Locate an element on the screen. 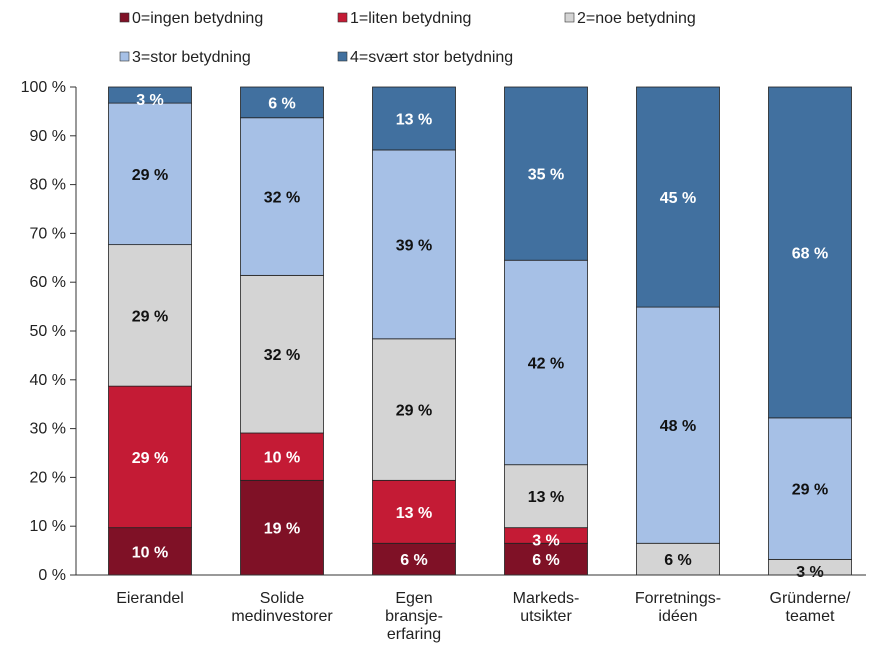  data-label: 48 % is located at coordinates (678, 426).